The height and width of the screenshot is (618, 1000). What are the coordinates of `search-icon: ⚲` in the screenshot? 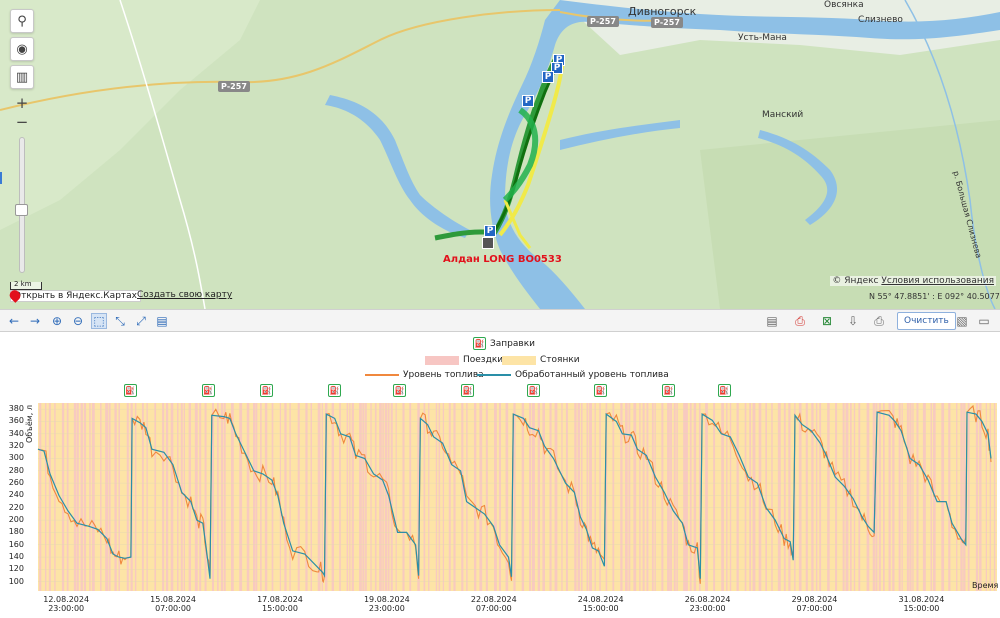 It's located at (22, 21).